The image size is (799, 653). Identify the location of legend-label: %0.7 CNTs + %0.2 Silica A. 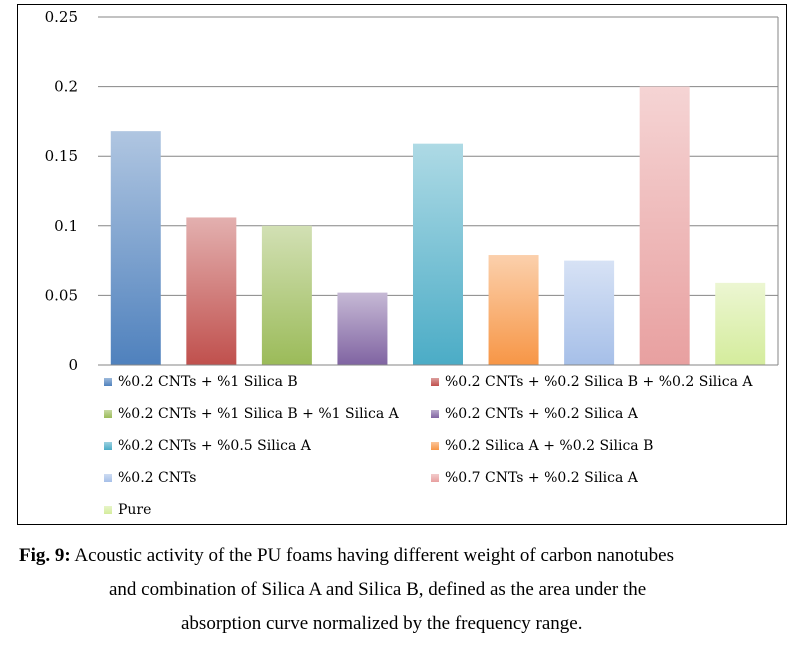
(541, 478).